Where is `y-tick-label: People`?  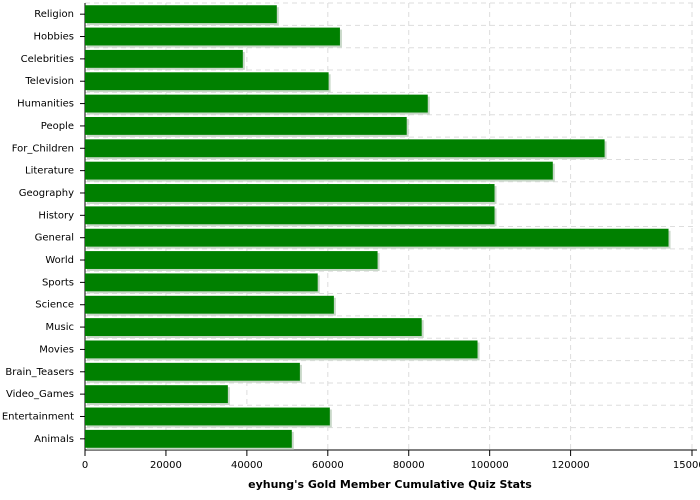 y-tick-label: People is located at coordinates (57, 126).